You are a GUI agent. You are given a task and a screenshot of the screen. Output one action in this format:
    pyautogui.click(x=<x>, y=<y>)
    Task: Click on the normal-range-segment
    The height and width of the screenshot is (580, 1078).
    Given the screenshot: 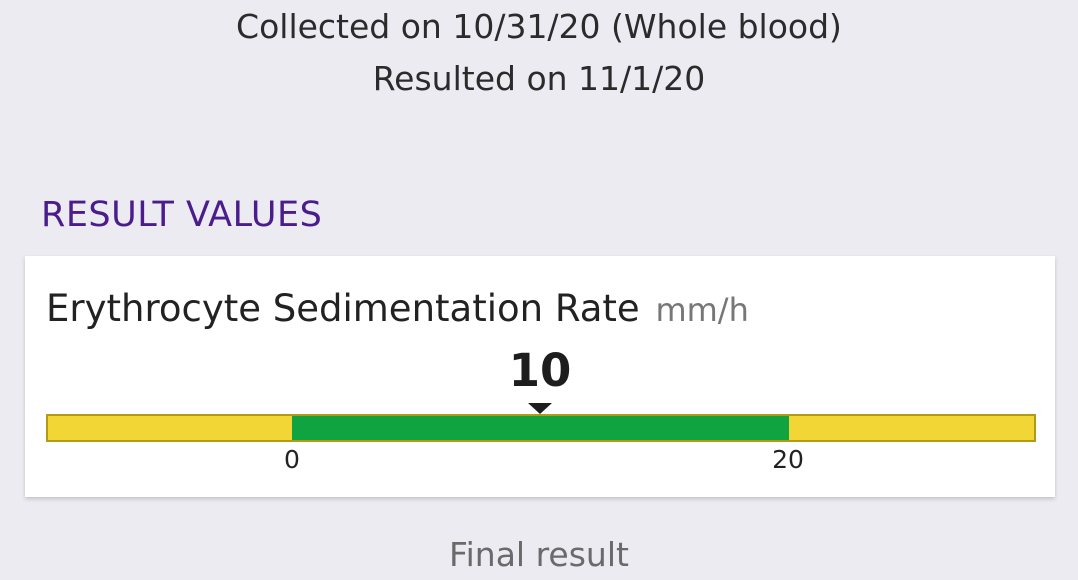 What is the action you would take?
    pyautogui.click(x=540, y=428)
    